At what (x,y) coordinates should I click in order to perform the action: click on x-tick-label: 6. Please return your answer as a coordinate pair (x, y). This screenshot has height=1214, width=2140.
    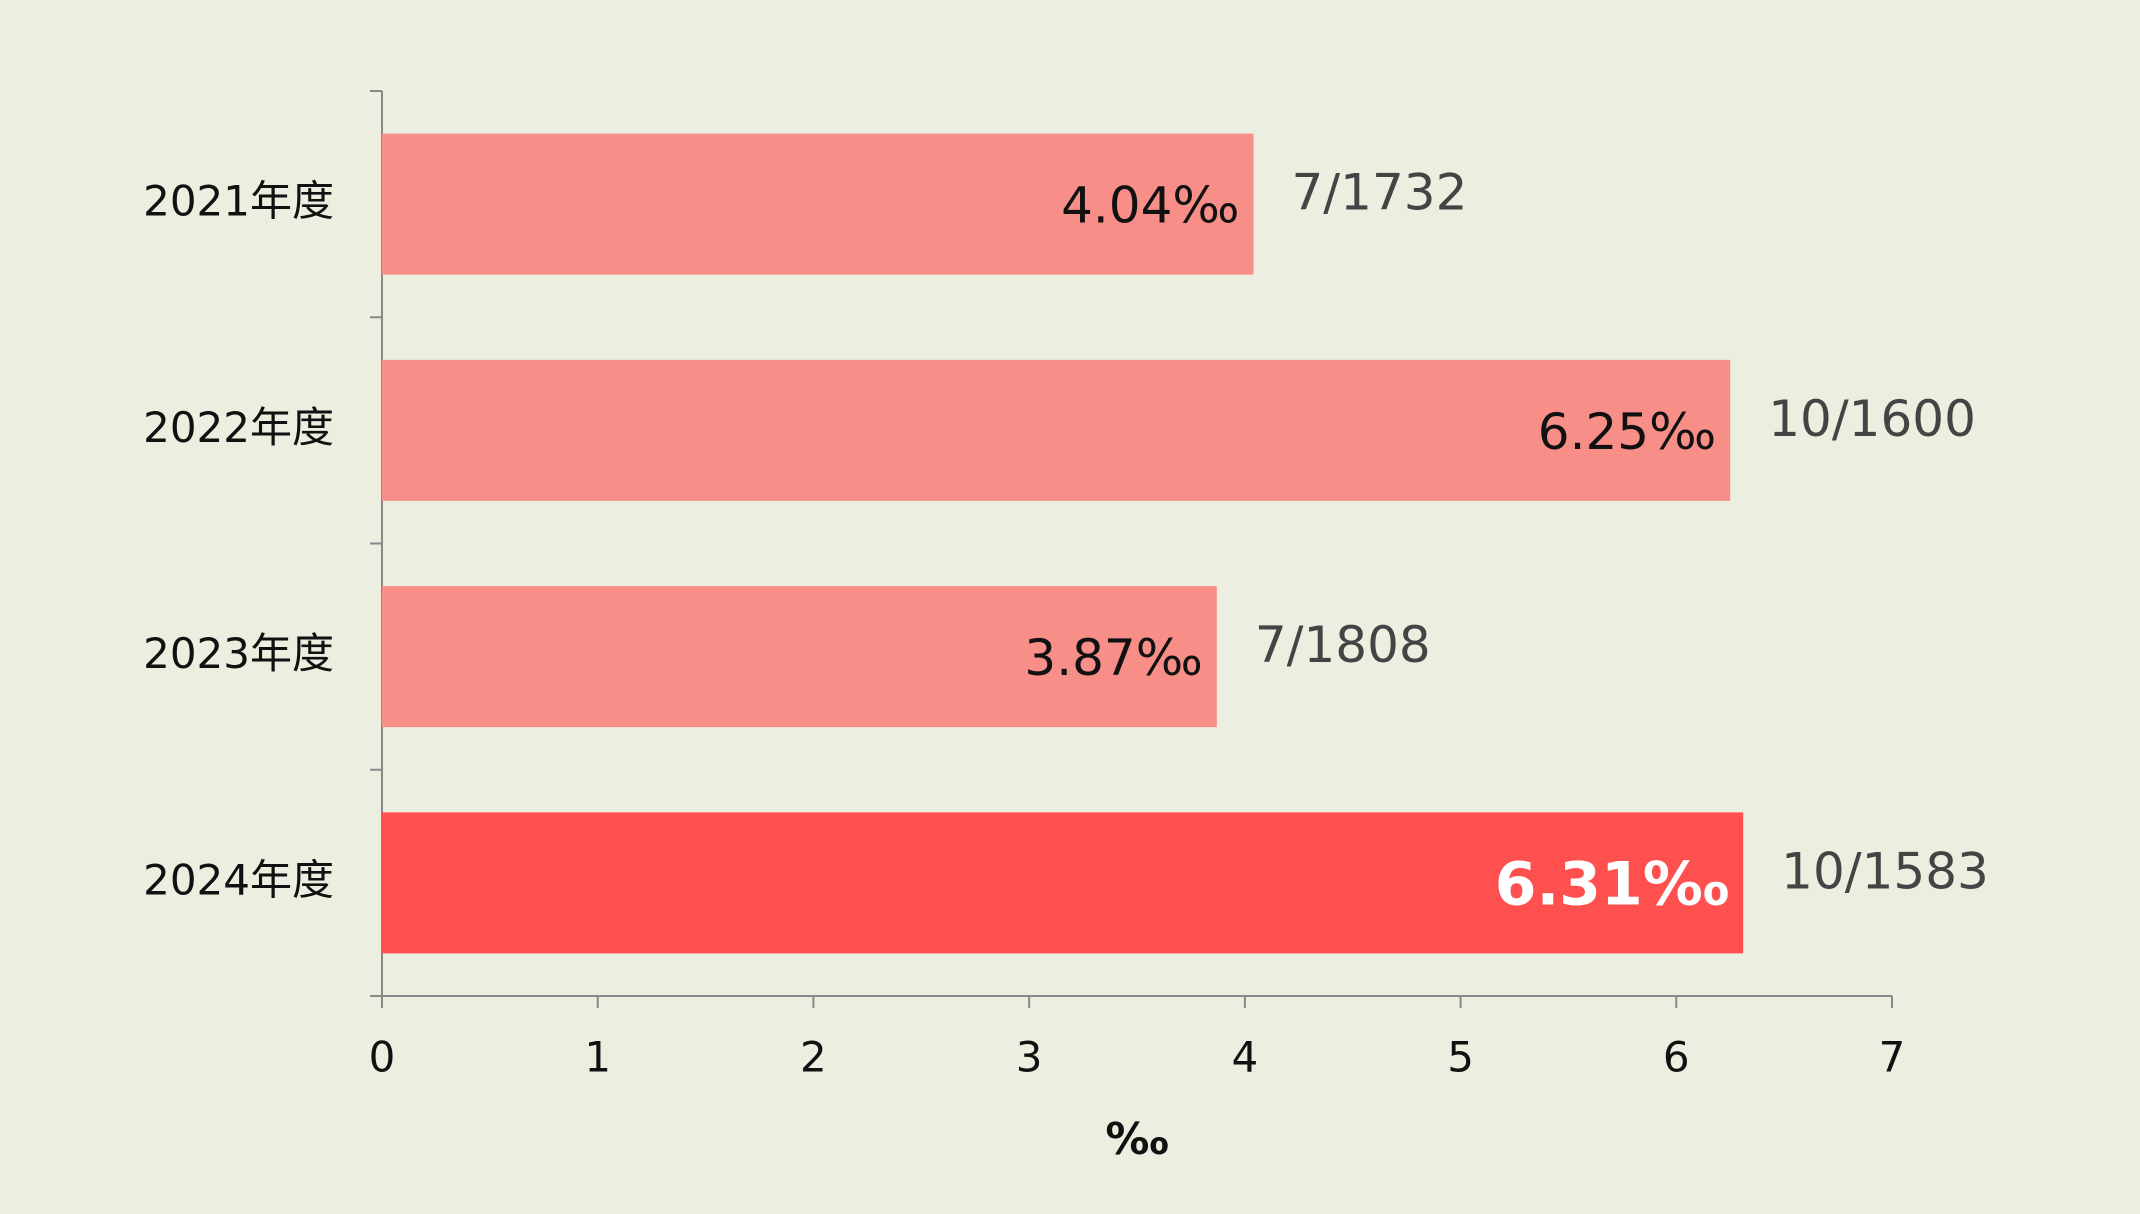
    Looking at the image, I should click on (1676, 1057).